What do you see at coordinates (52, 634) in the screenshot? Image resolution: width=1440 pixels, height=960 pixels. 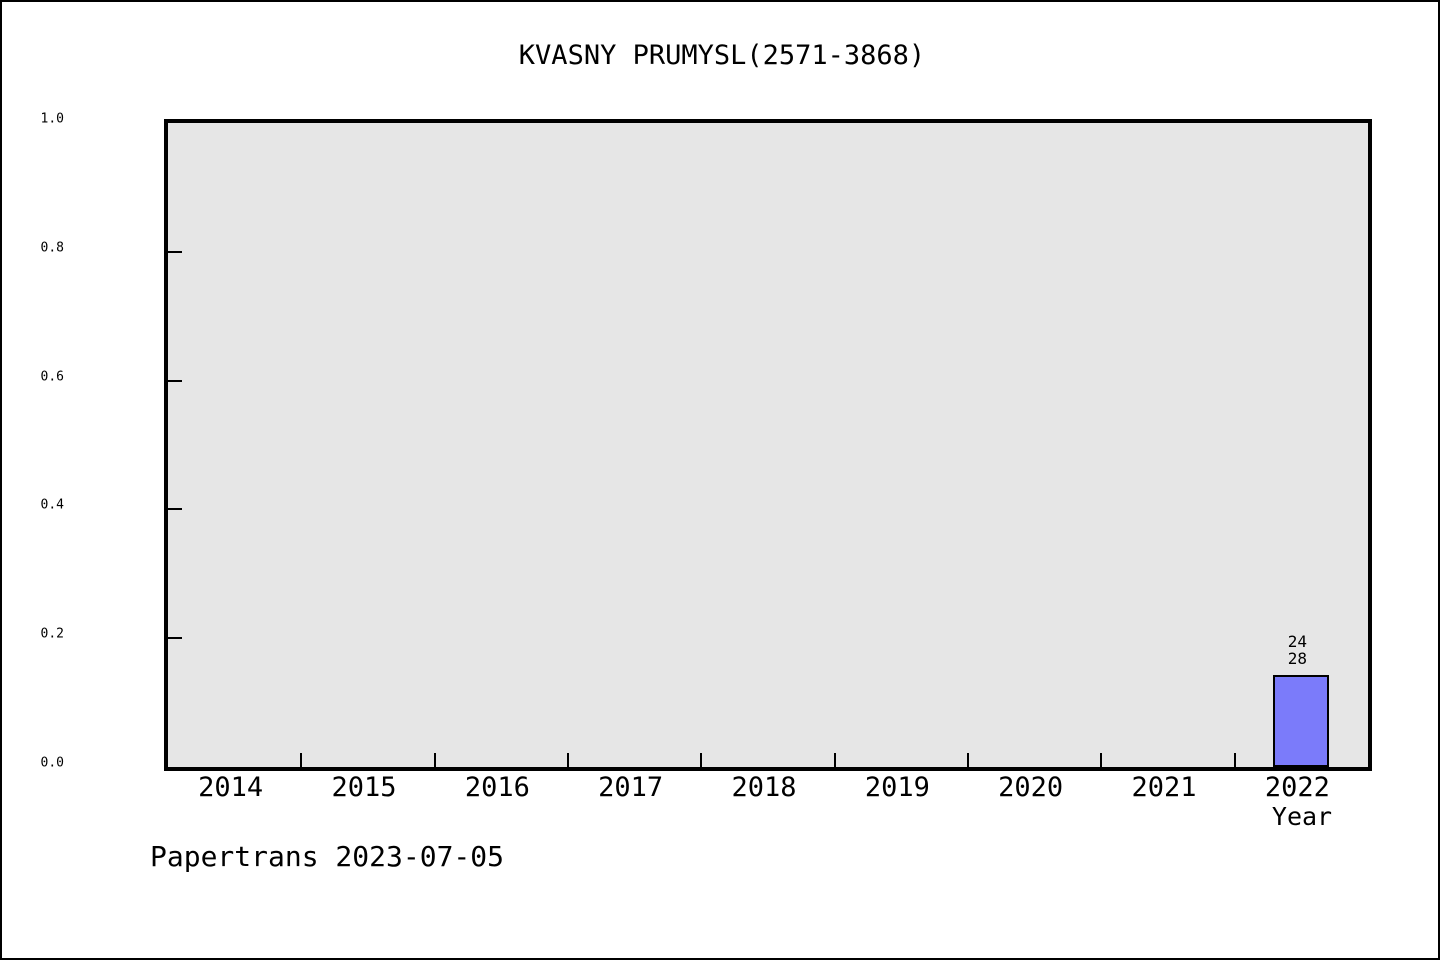 I see `y-axis-tick-label: 0.2` at bounding box center [52, 634].